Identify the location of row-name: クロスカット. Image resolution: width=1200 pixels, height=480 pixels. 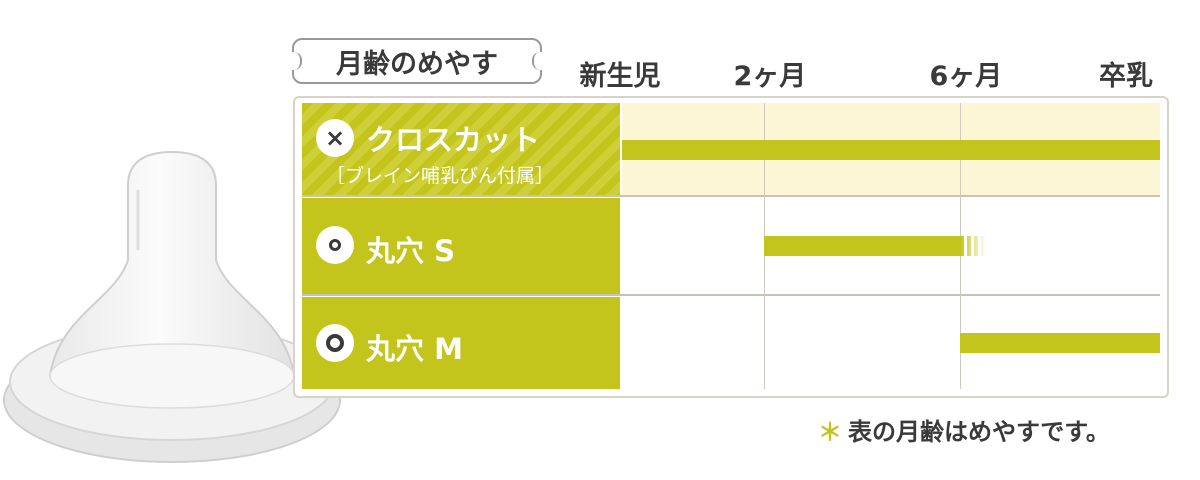
(453, 140).